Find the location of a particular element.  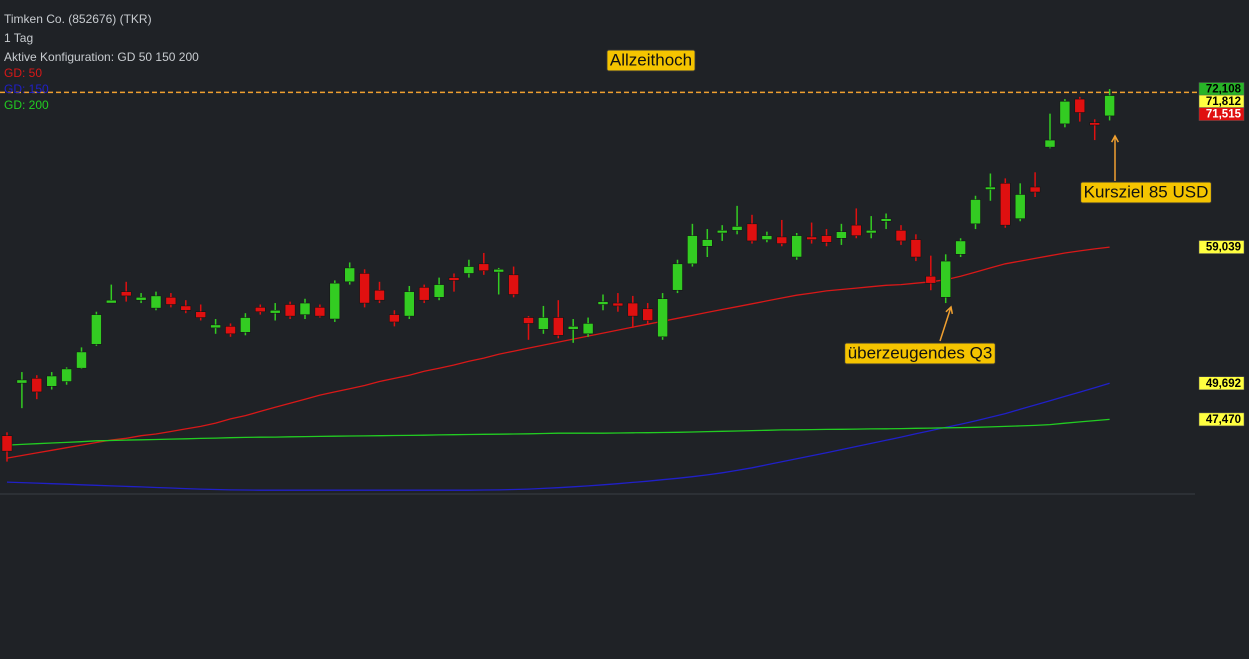

annotation-text: überzeugendes Q3 is located at coordinates (920, 352).